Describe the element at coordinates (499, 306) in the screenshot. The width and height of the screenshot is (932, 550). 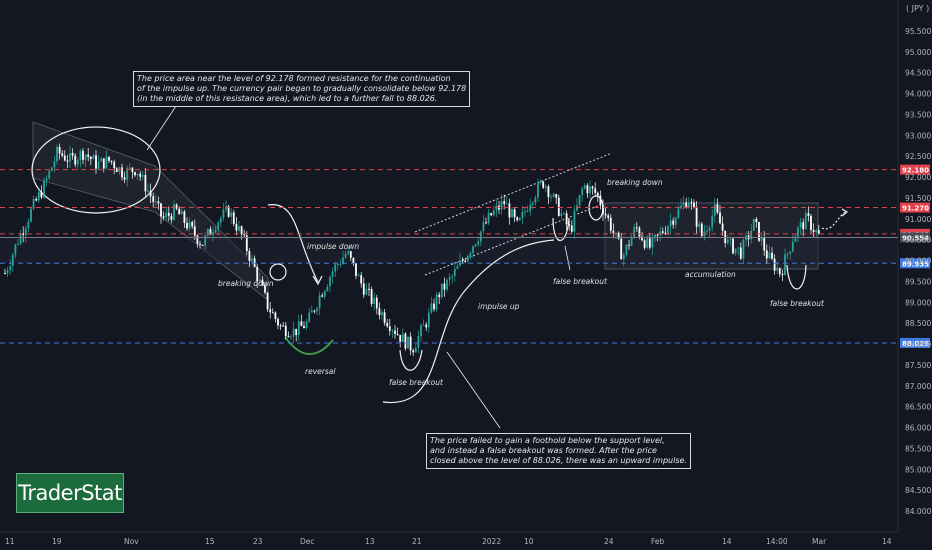
I see `label-impulse-up: impulse up` at that location.